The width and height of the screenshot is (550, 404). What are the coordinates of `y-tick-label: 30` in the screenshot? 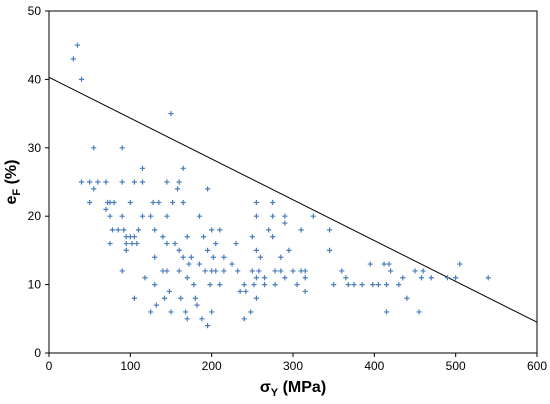 It's located at (35, 148).